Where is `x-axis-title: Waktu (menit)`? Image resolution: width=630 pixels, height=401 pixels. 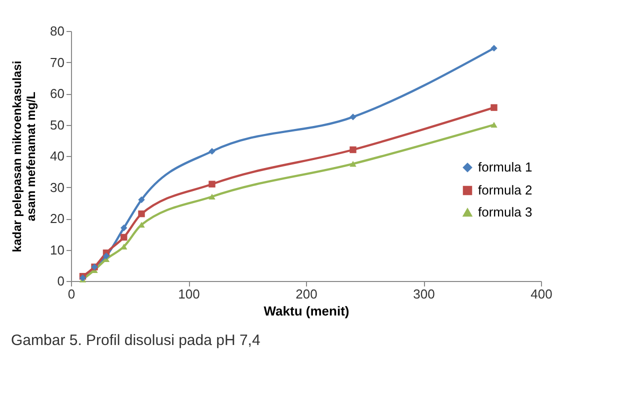 x-axis-title: Waktu (menit) is located at coordinates (307, 311).